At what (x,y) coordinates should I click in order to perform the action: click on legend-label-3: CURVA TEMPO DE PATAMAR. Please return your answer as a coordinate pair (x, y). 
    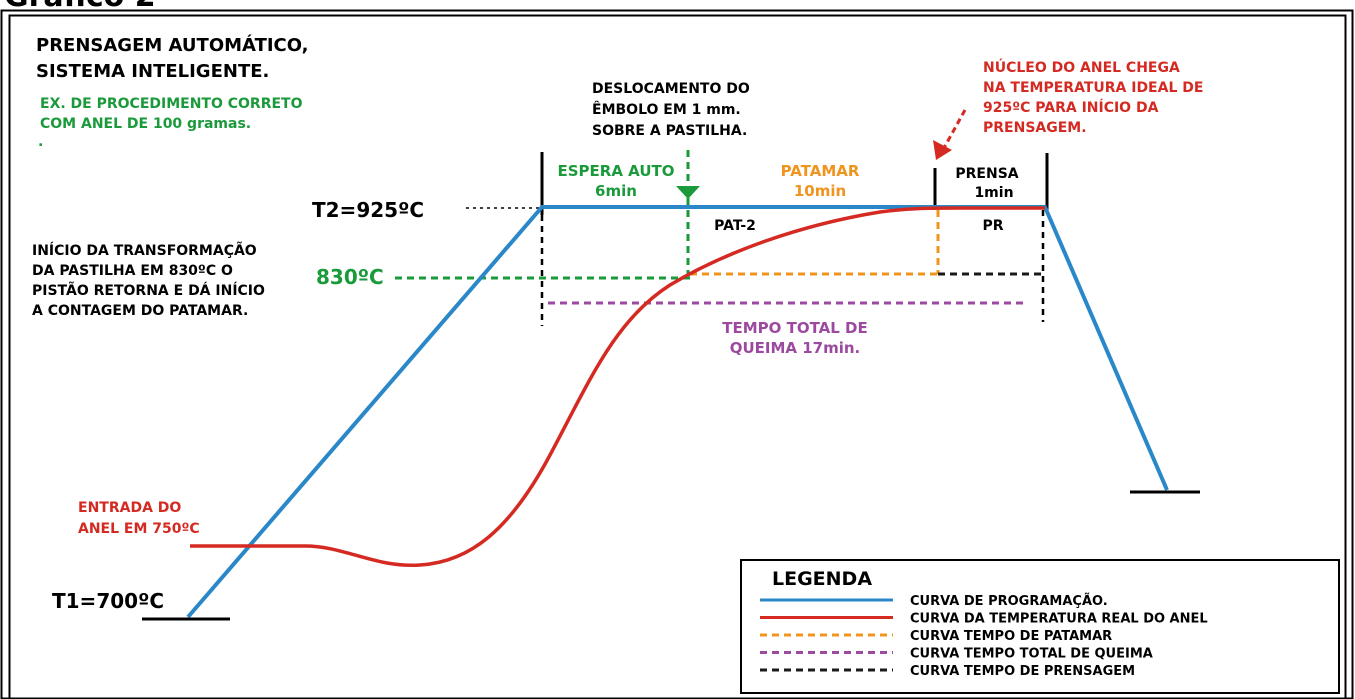
    Looking at the image, I should click on (1011, 636).